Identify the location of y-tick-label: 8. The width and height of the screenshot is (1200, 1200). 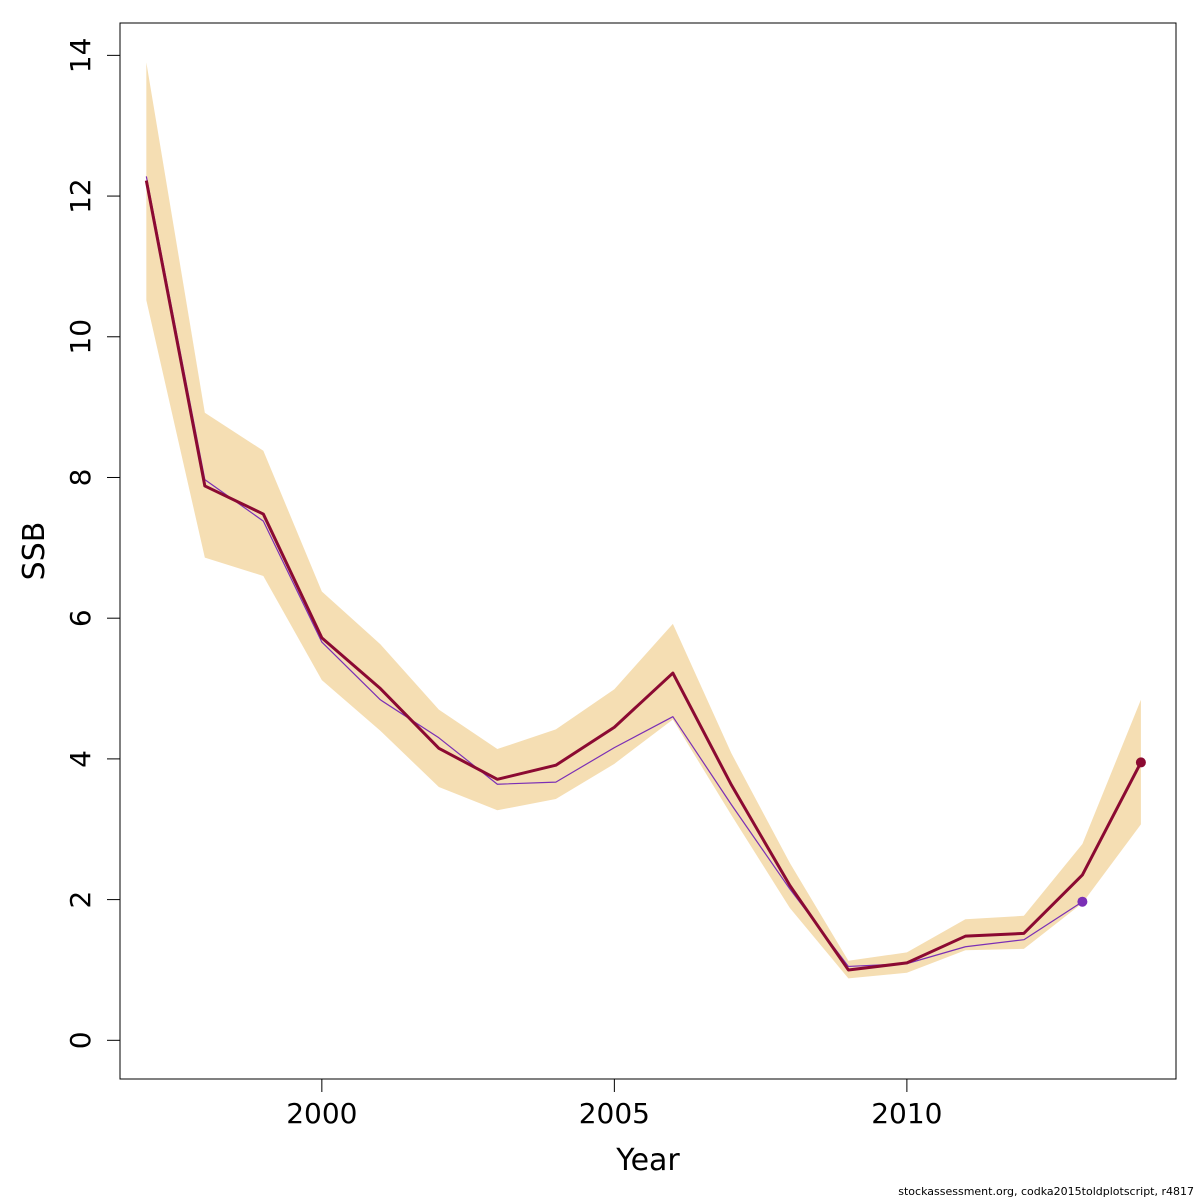
(80, 478).